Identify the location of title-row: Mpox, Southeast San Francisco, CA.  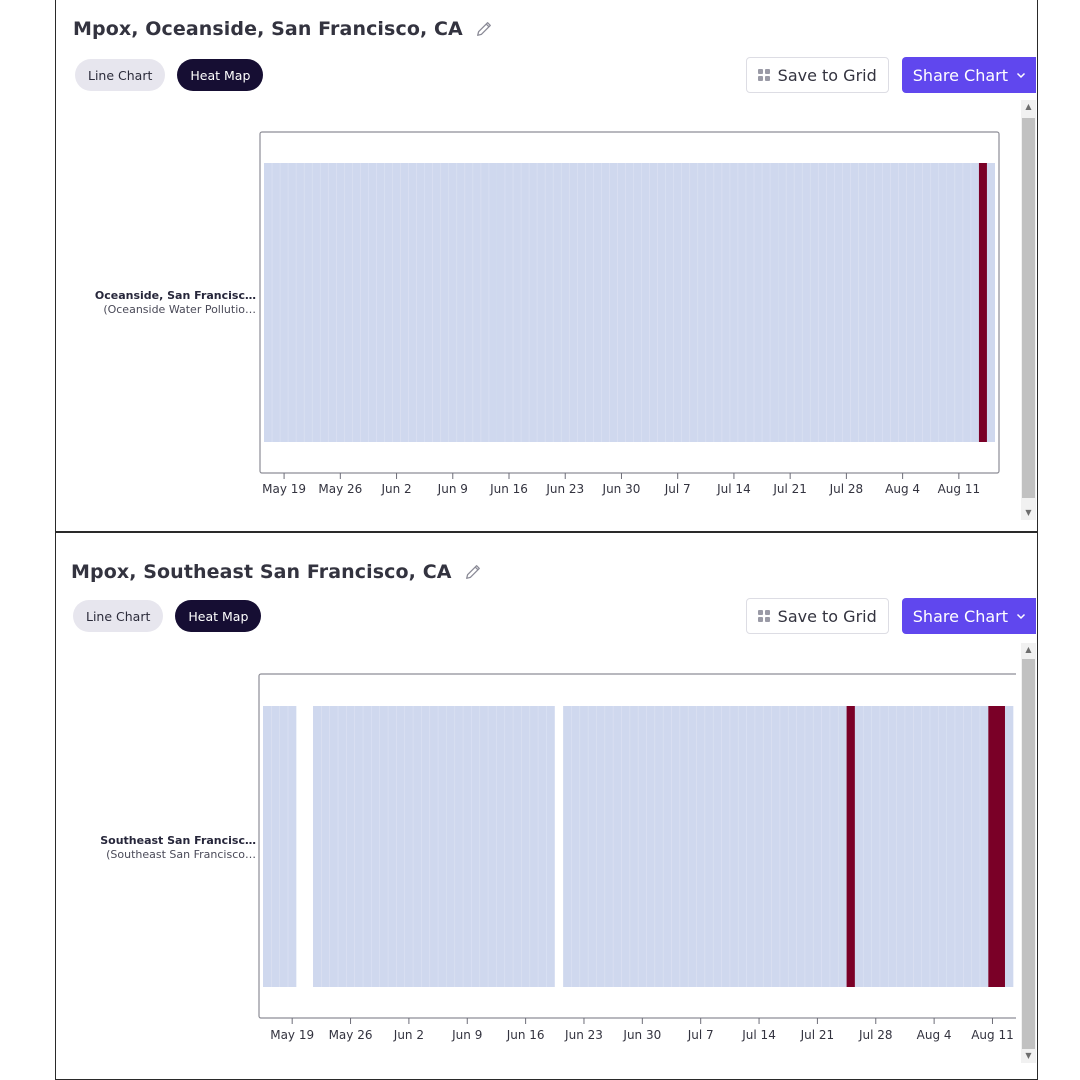
(276, 572).